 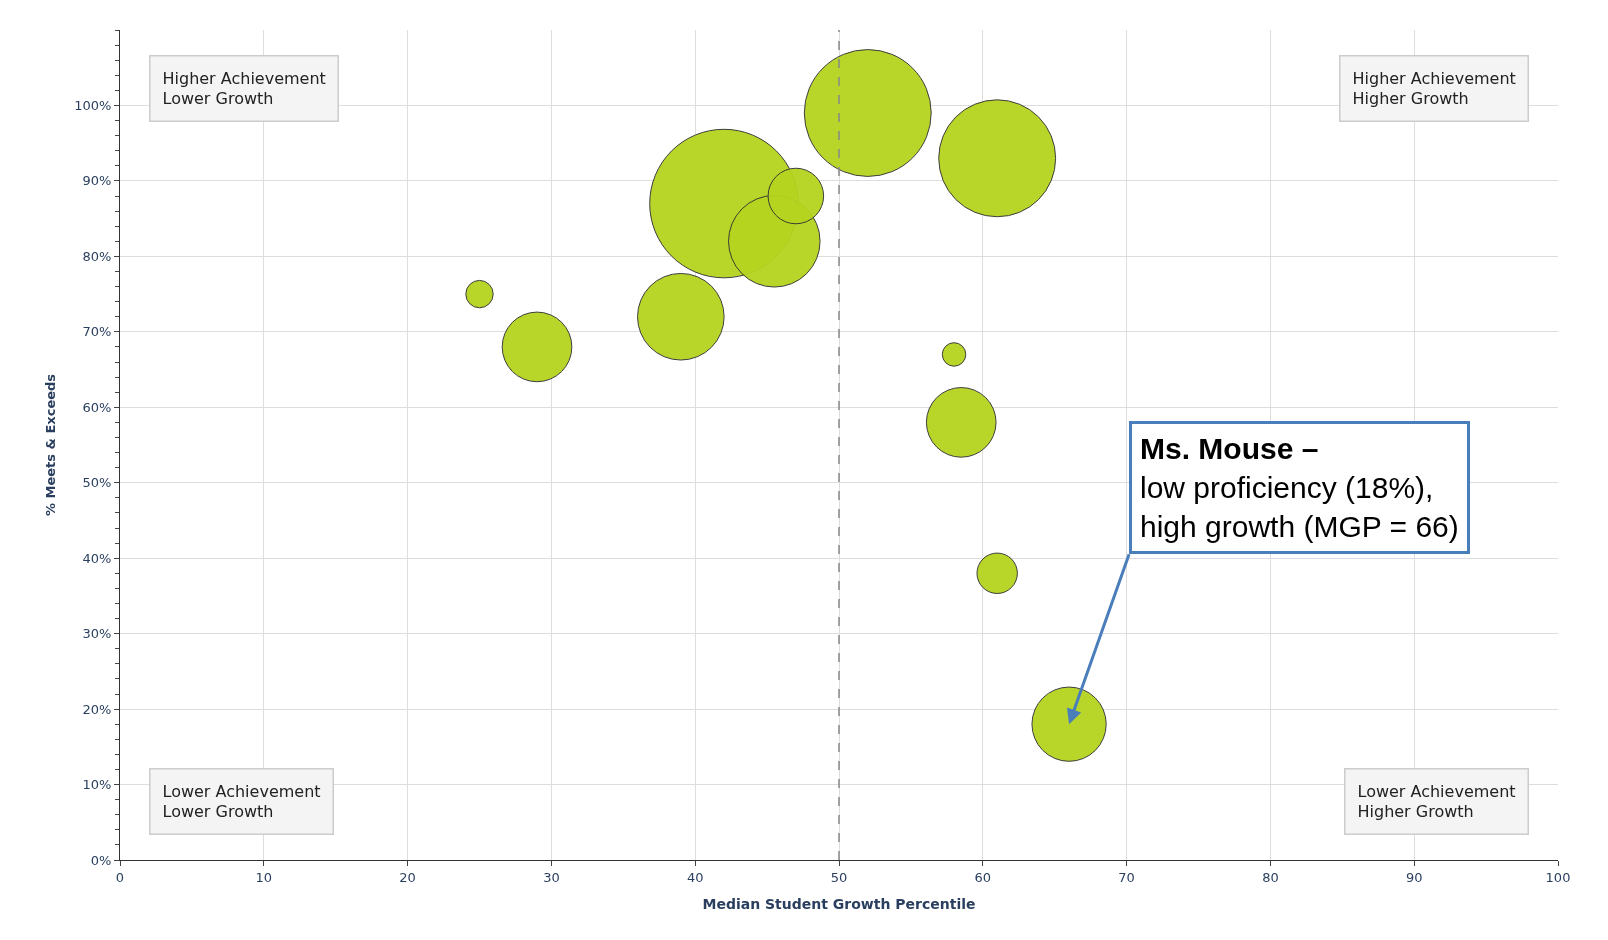 I want to click on annotation: Ms. Mouse – low proficiency (18%), high growth (MGP = 66), so click(x=1299, y=487).